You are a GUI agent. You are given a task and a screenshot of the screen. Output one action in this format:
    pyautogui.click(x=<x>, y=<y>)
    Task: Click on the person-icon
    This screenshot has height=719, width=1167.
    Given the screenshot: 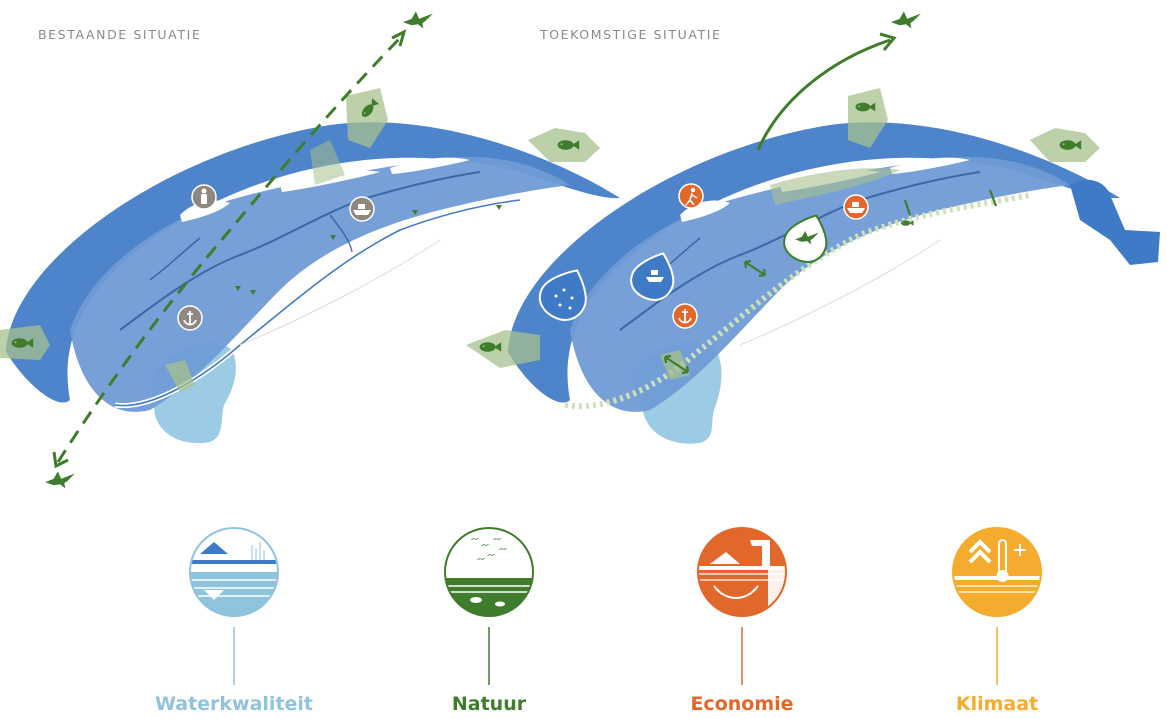 What is the action you would take?
    pyautogui.click(x=204, y=191)
    